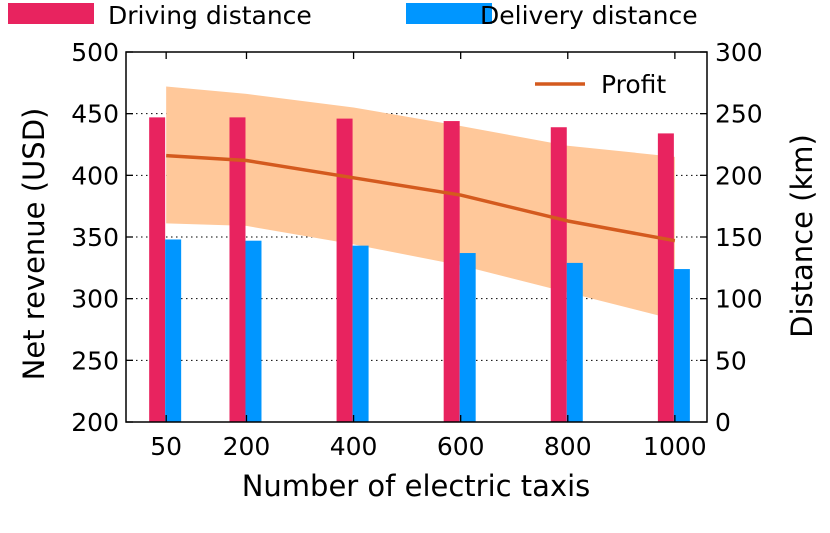 This screenshot has height=533, width=830. What do you see at coordinates (95, 52) in the screenshot?
I see `y-left-tick-label: 500` at bounding box center [95, 52].